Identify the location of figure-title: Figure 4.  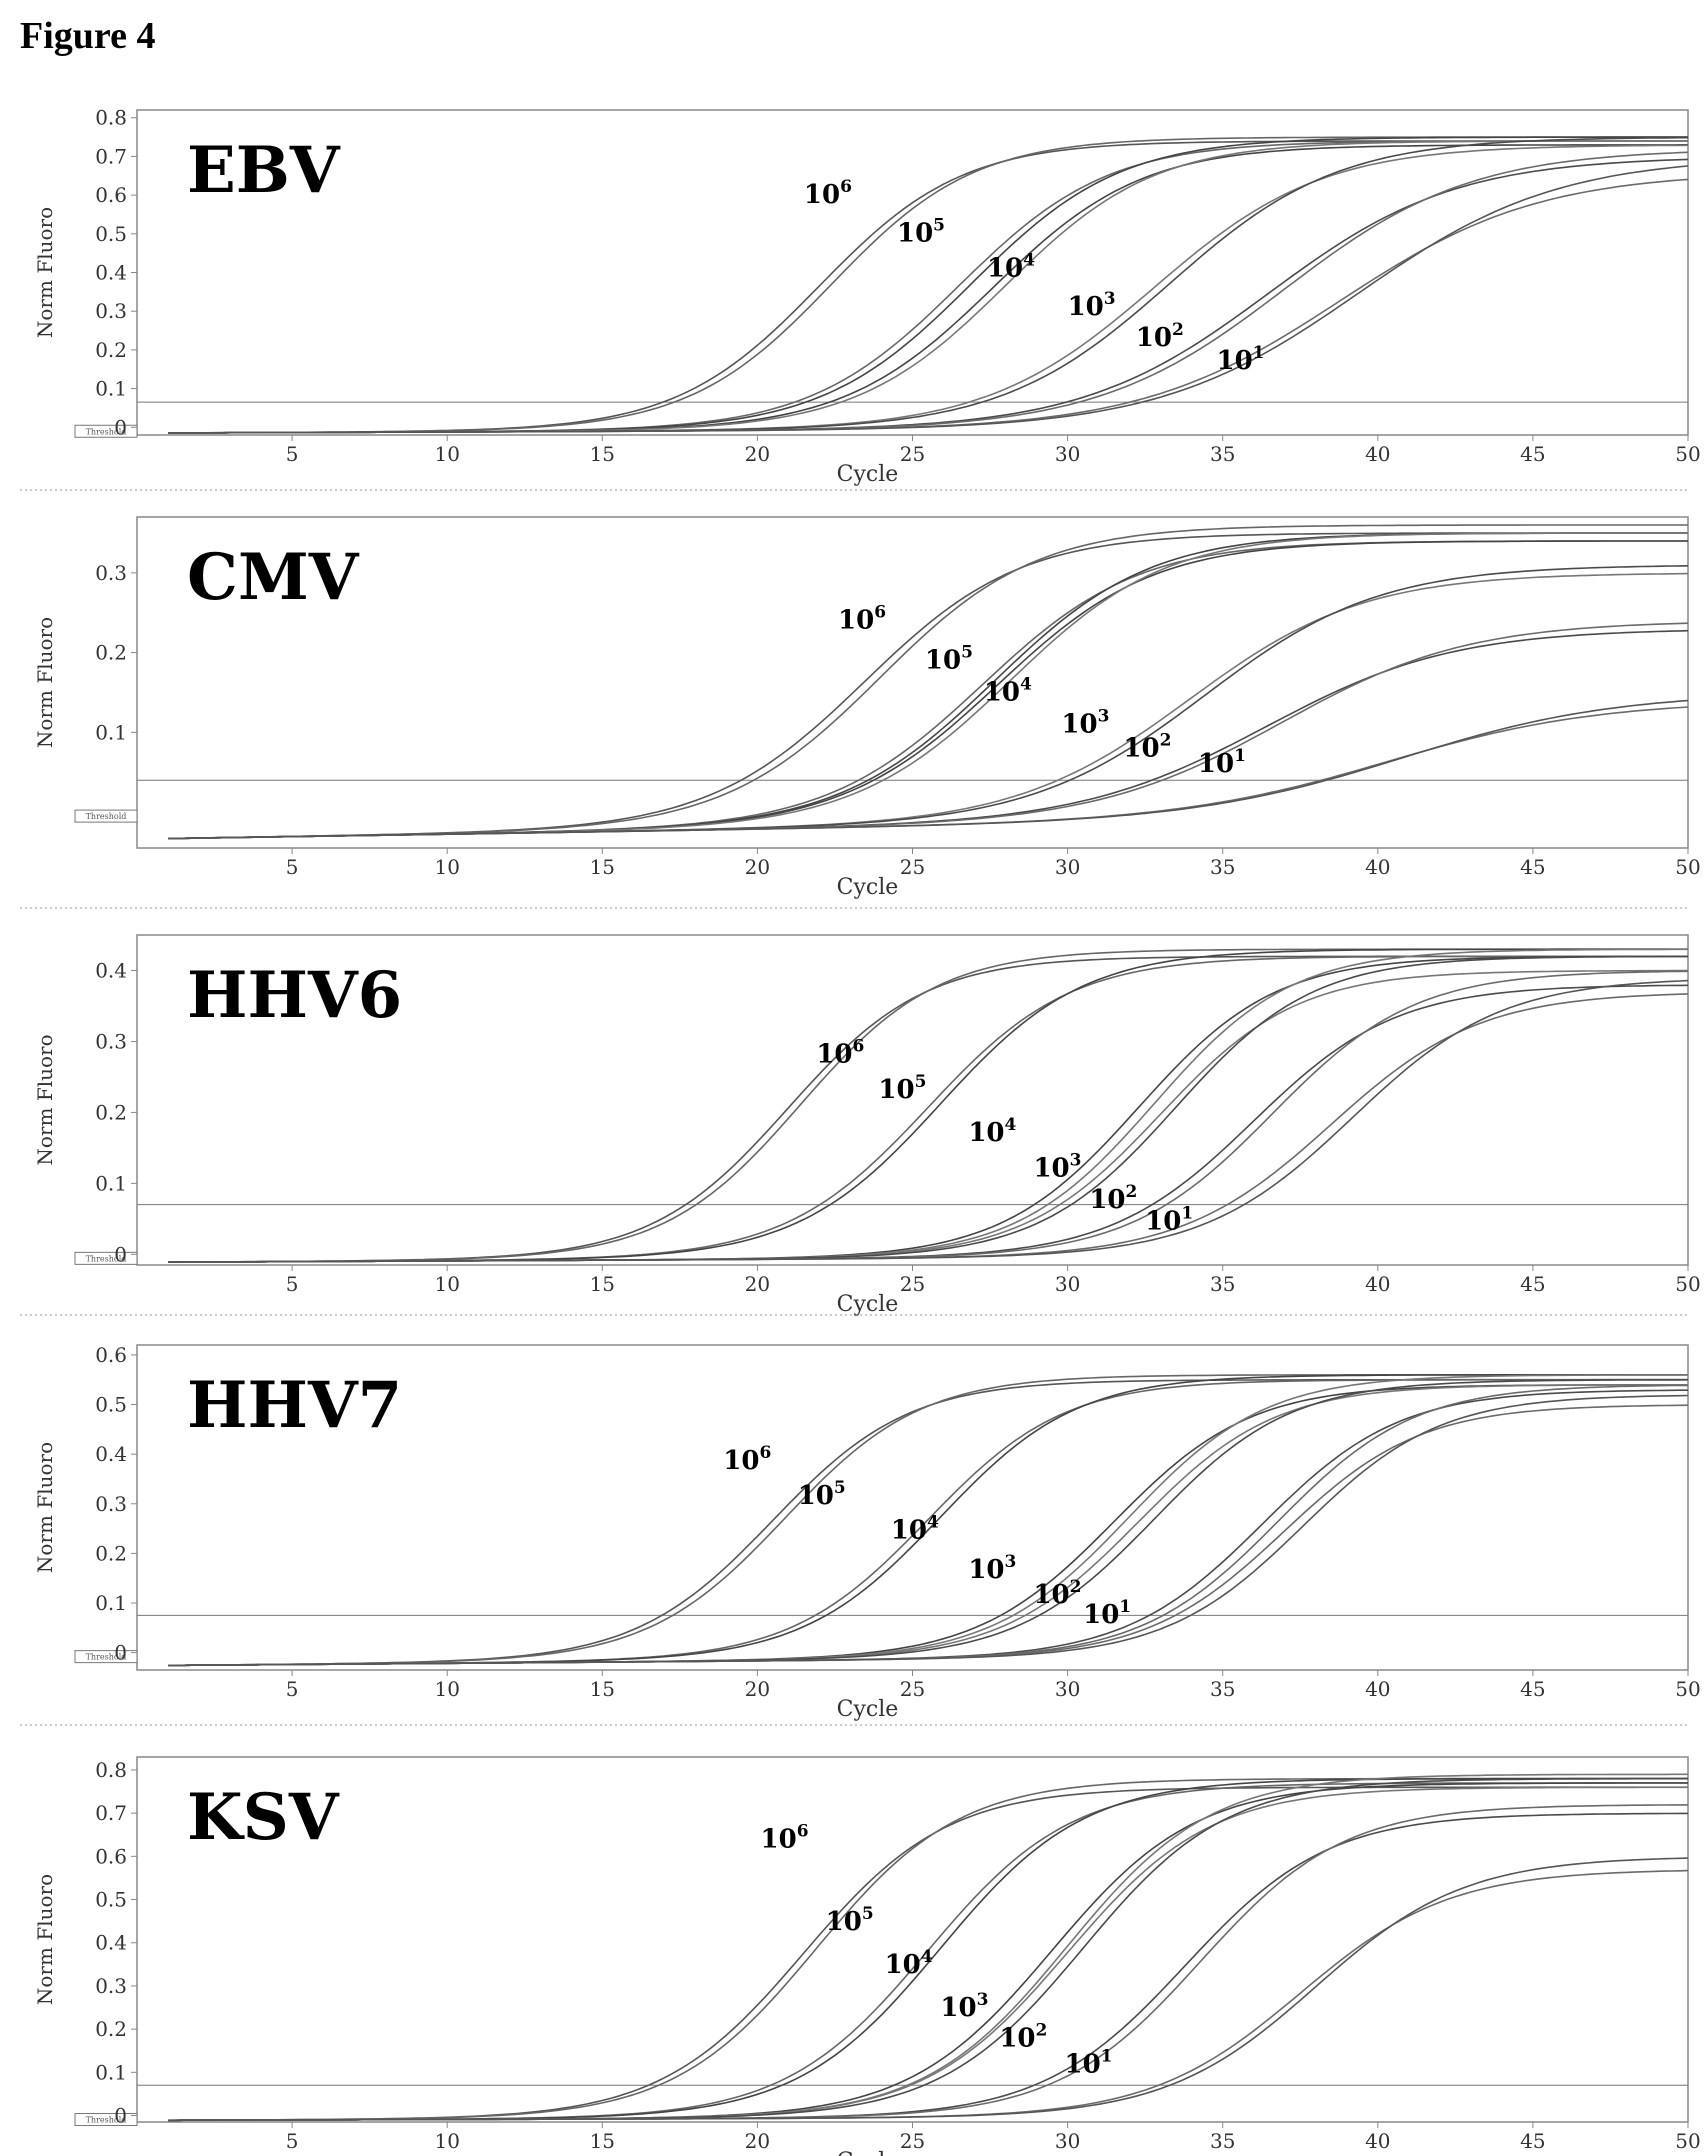
(88, 36).